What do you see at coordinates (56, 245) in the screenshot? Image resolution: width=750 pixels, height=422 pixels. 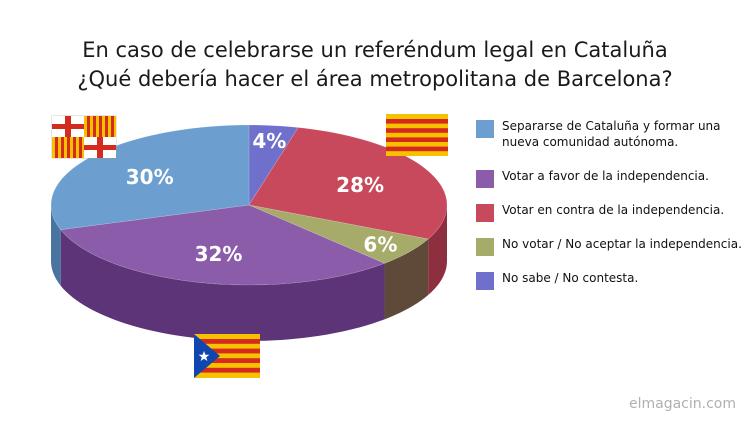 I see `pie-side-separarse-de-cataluna-y-formar-una-nueva-comunidad-autonoma` at bounding box center [56, 245].